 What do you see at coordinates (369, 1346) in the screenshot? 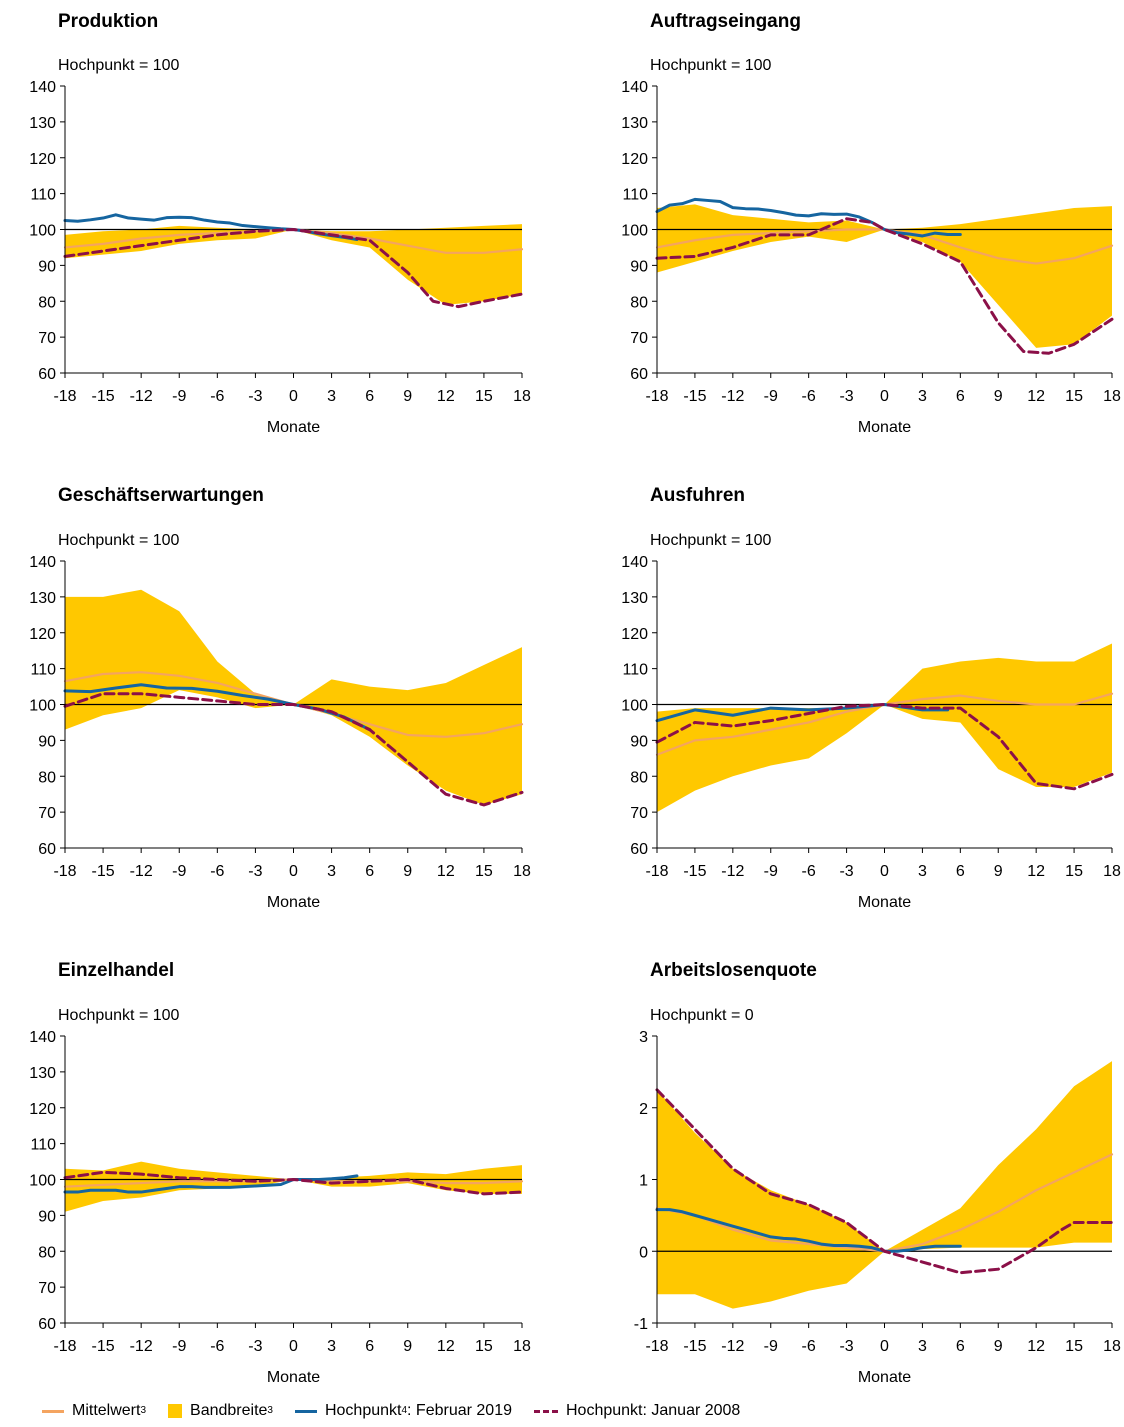
I see `chart5-x-tick-label: 6` at bounding box center [369, 1346].